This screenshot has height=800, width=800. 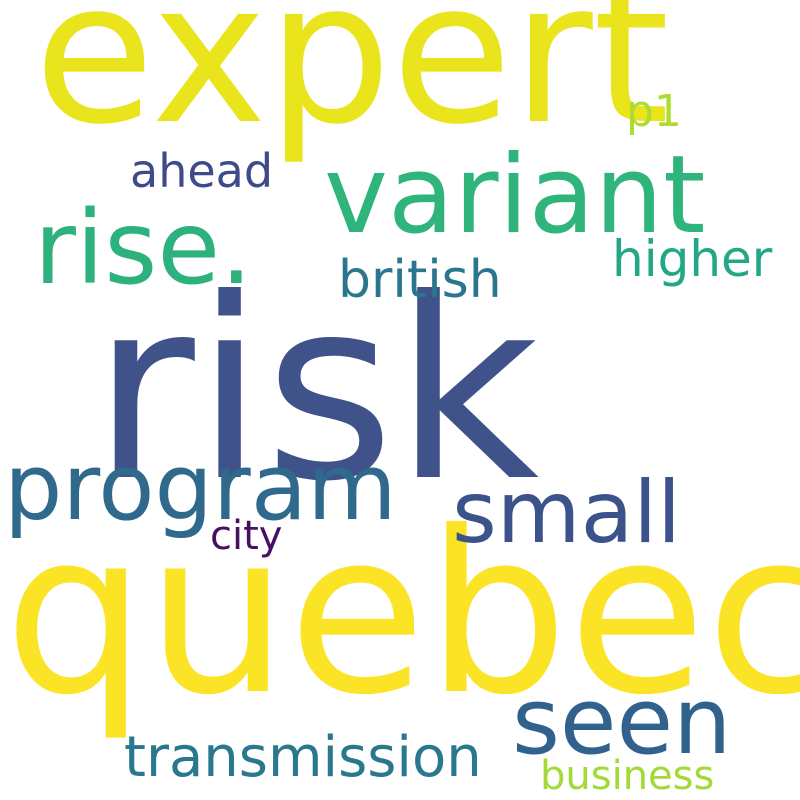 What do you see at coordinates (420, 280) in the screenshot?
I see `word-british: british` at bounding box center [420, 280].